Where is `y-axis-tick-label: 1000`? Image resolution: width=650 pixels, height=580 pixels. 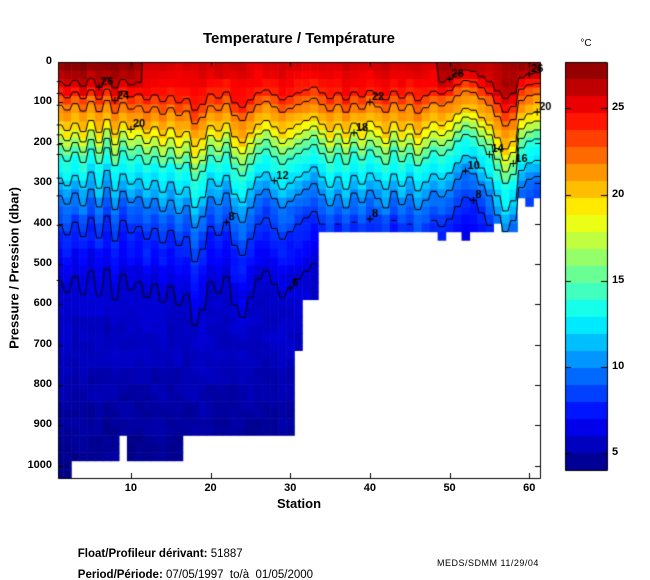 y-axis-tick-label: 1000 is located at coordinates (39, 464).